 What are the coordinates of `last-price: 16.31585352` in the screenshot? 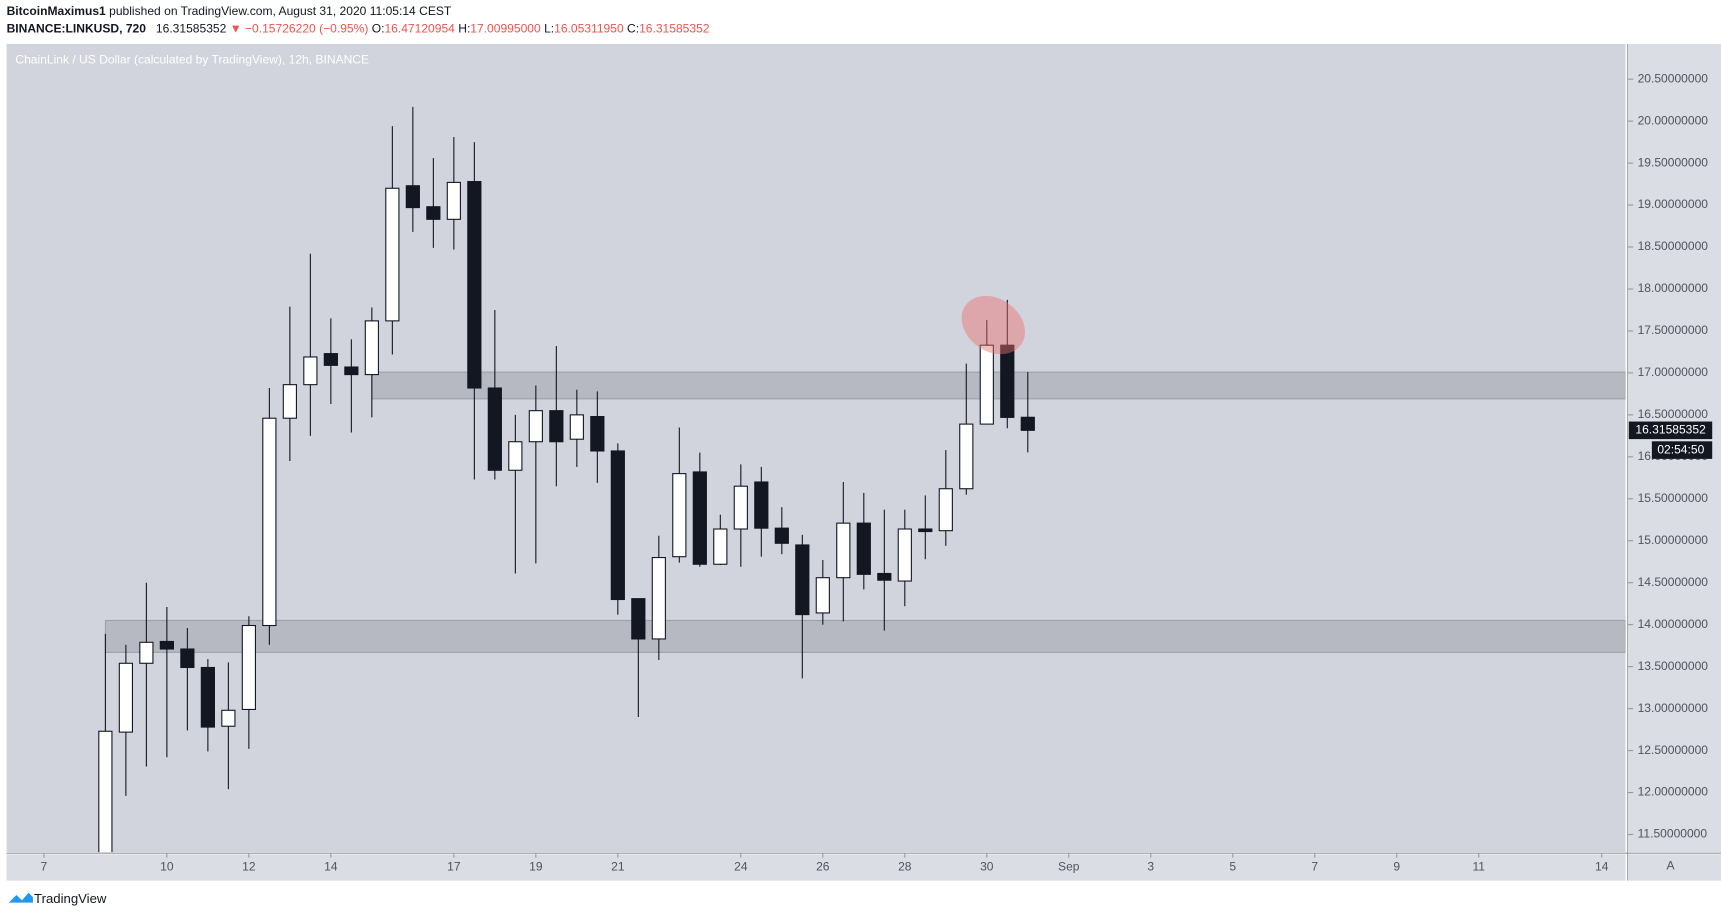 It's located at (191, 29).